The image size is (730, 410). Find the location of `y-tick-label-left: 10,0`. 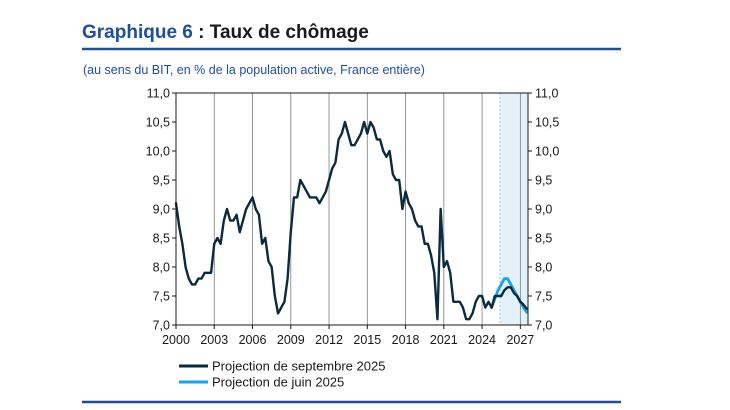

y-tick-label-left: 10,0 is located at coordinates (158, 152).